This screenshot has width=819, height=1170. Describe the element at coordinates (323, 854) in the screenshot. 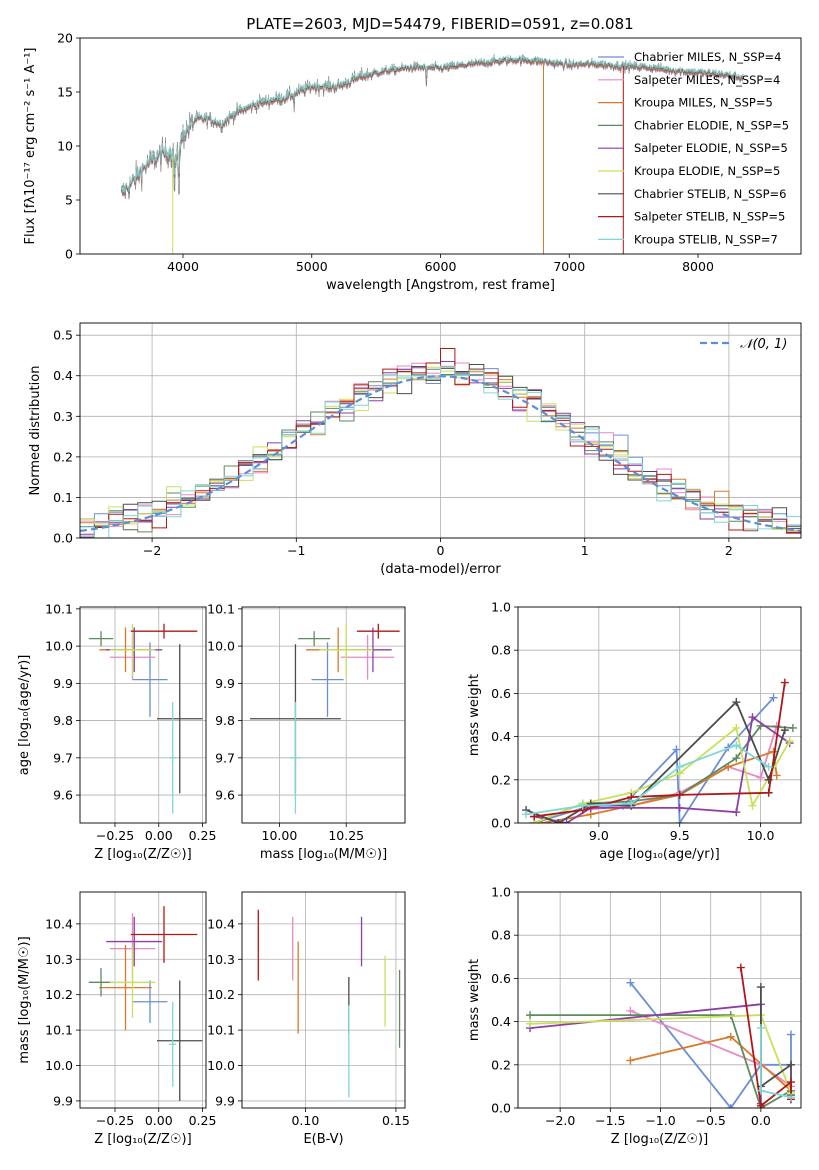

I see `x-axis-label: mass [log₁₀(M/M☉)]` at that location.